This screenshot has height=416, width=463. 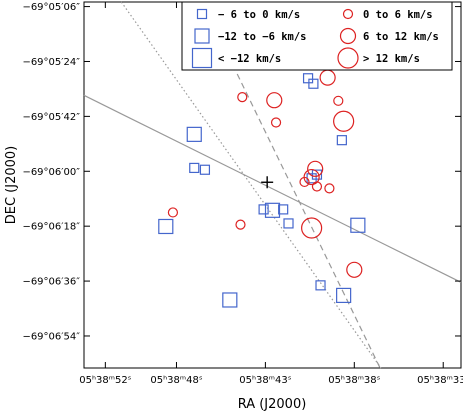 What do you see at coordinates (51, 172) in the screenshot?
I see `y-tick-label: −69°06′00″` at bounding box center [51, 172].